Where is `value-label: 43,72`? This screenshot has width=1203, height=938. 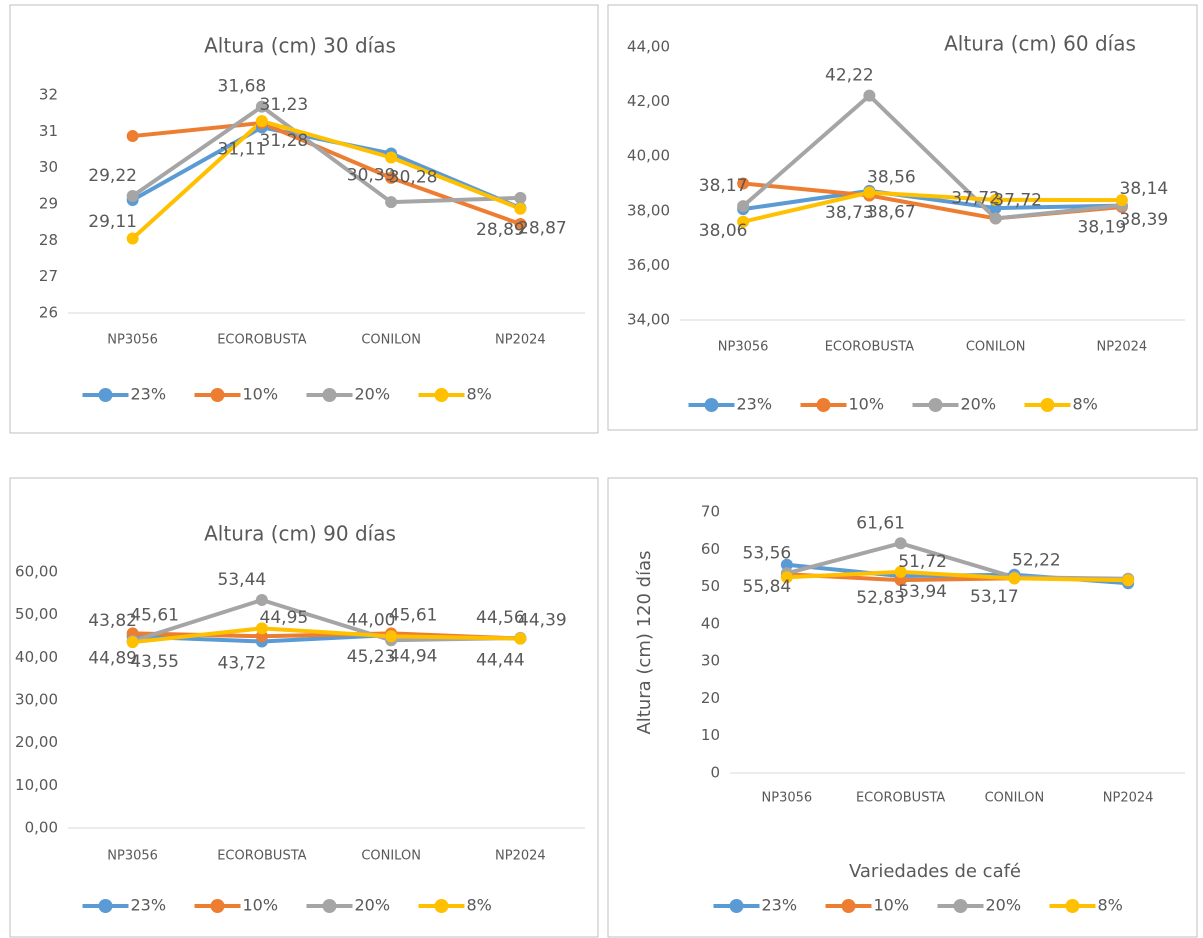 value-label: 43,72 is located at coordinates (242, 663).